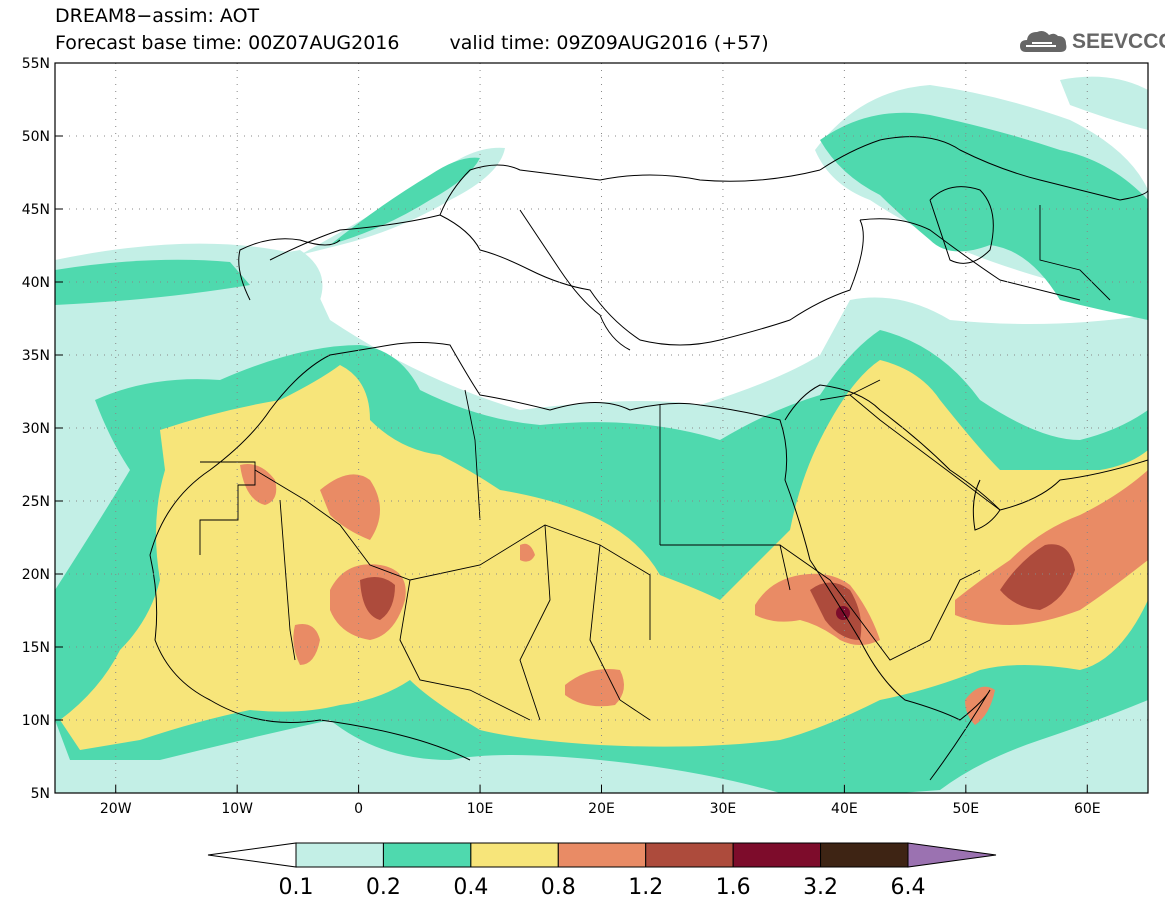  Describe the element at coordinates (36, 575) in the screenshot. I see `lat-tick-label: 20N` at that location.